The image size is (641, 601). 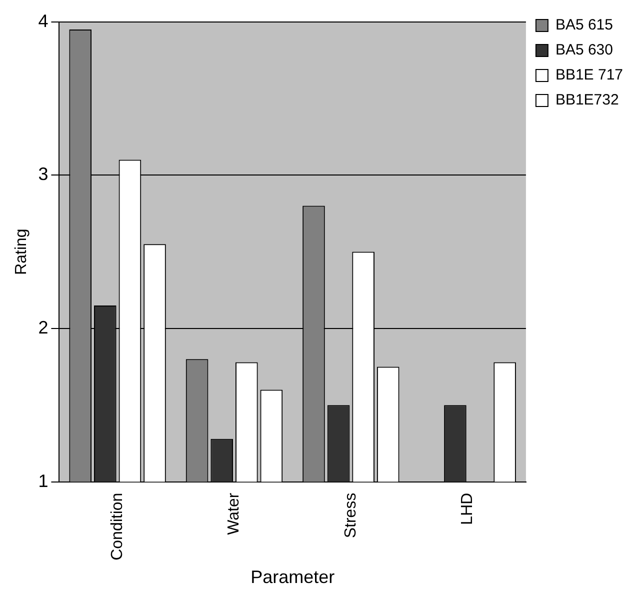 I want to click on x-tick-label: Condition, so click(x=117, y=526).